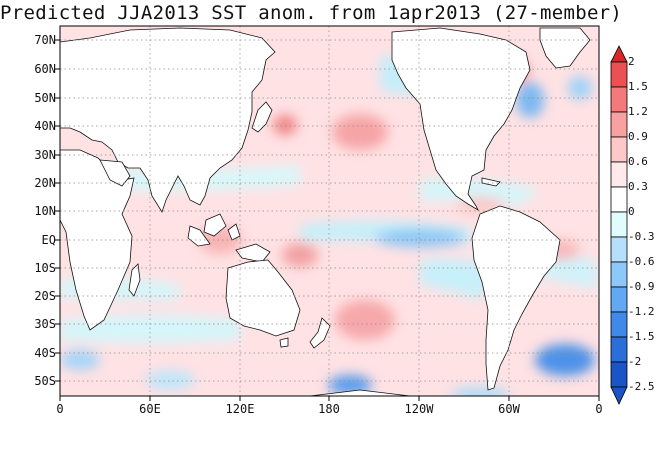  Describe the element at coordinates (45, 40) in the screenshot. I see `lat-label-70n: 70N` at that location.